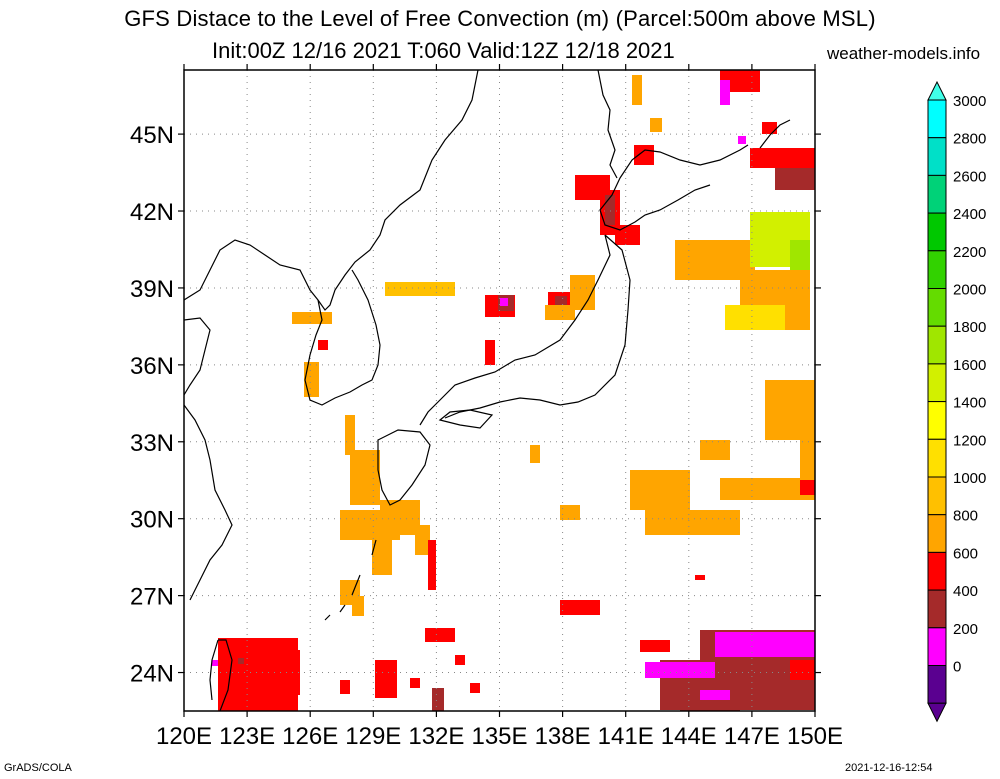 This screenshot has width=1000, height=779. What do you see at coordinates (626, 736) in the screenshot?
I see `lon-tick-label: 141E` at bounding box center [626, 736].